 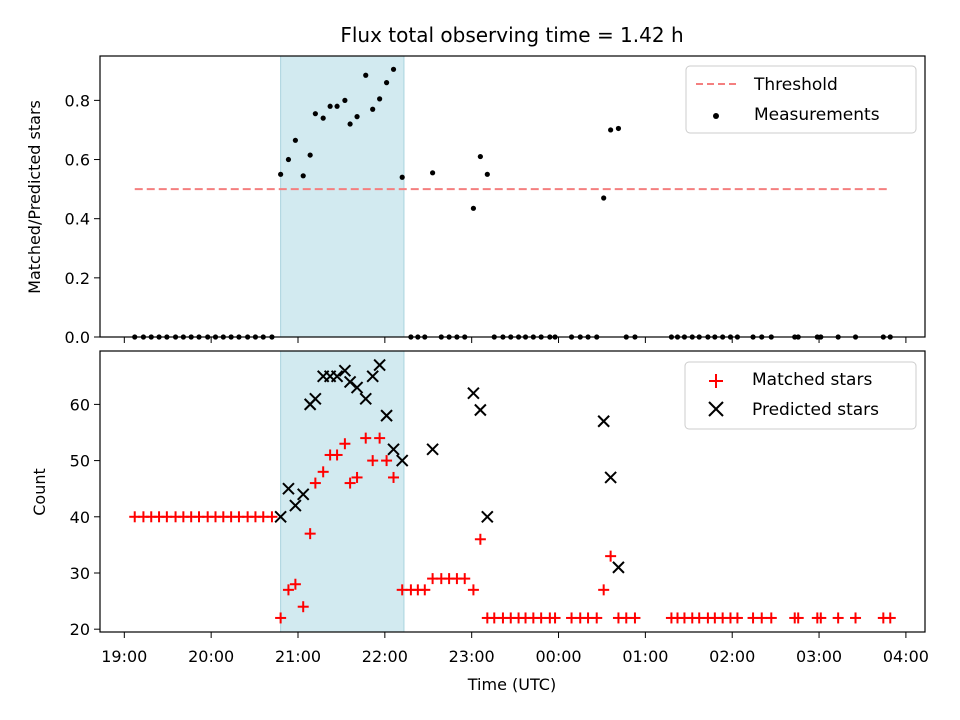 I want to click on x-axis-label: Time (UTC), so click(x=511, y=684).